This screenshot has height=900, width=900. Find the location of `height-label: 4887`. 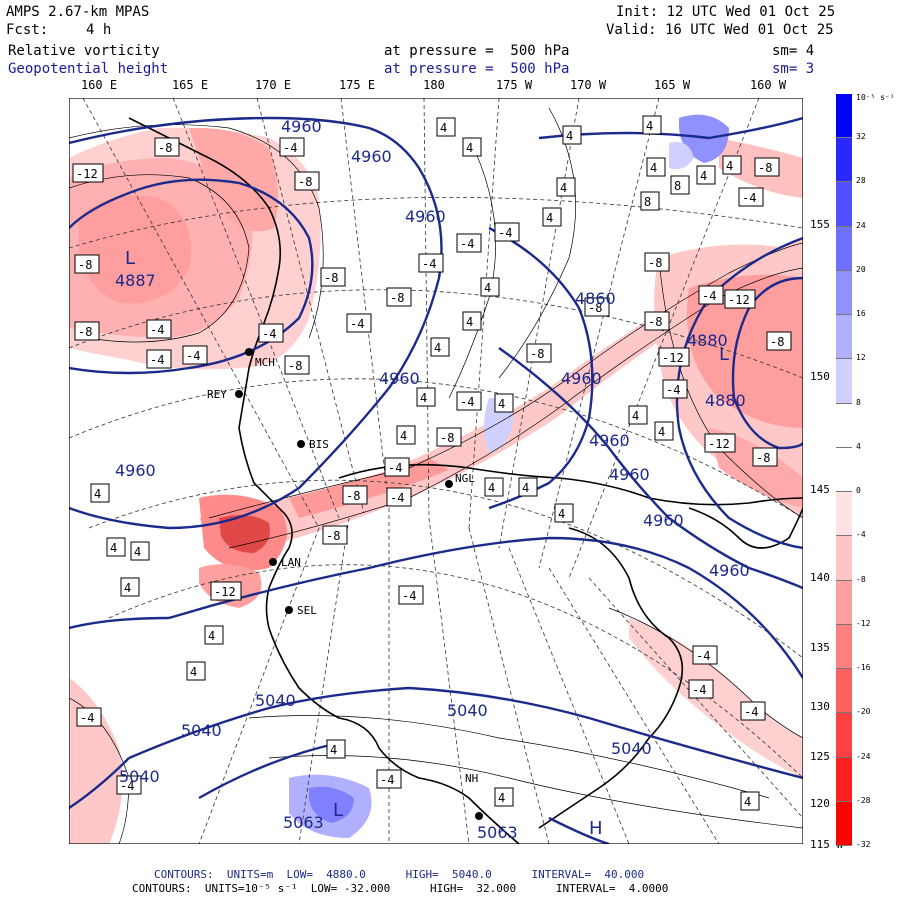

height-label: 4887 is located at coordinates (135, 280).